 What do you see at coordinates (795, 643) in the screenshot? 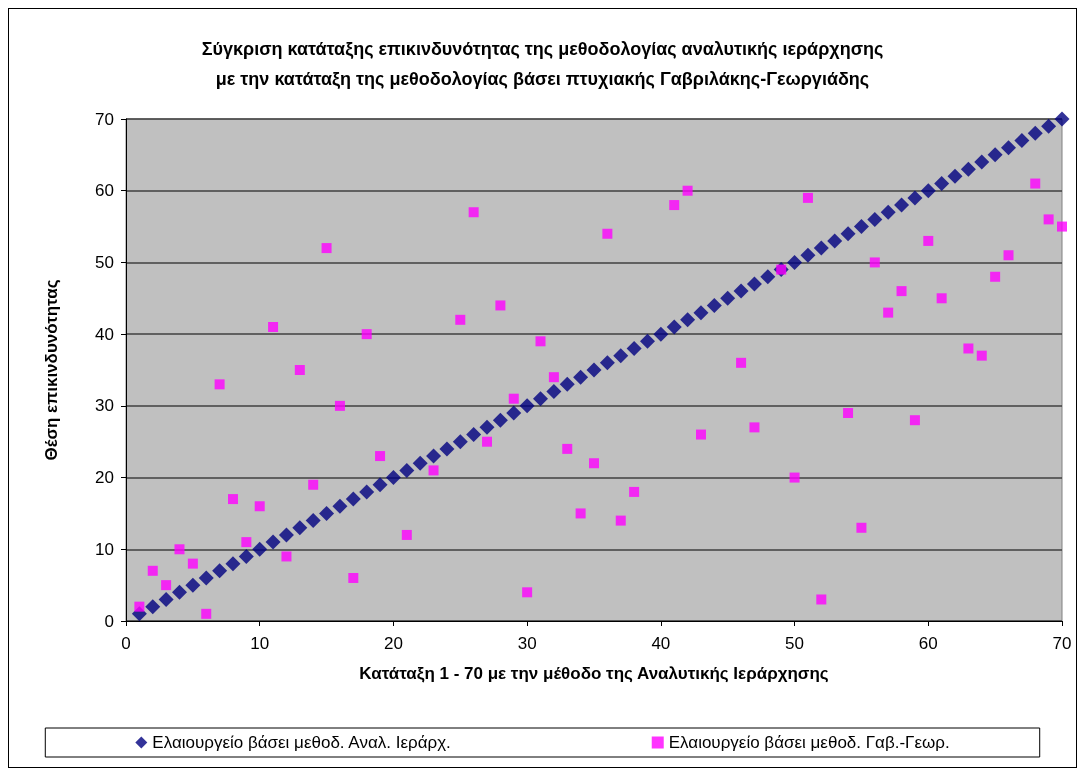
I see `x-tick-label: 50` at bounding box center [795, 643].